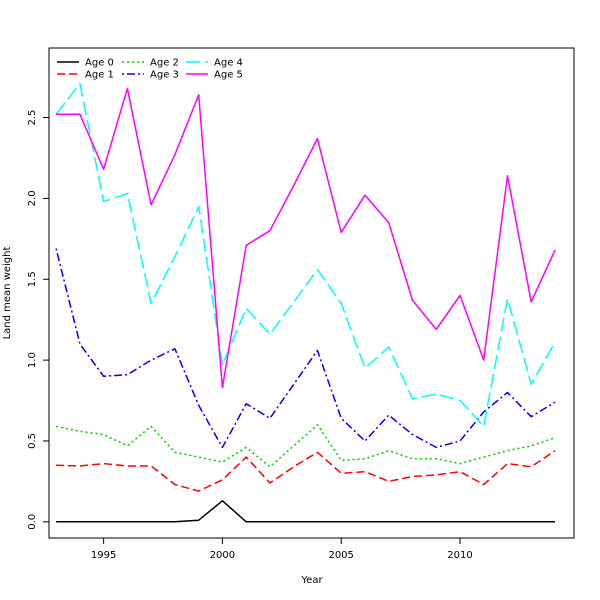 The height and width of the screenshot is (600, 600). I want to click on y-axis-label: Land mean weight, so click(7, 293).